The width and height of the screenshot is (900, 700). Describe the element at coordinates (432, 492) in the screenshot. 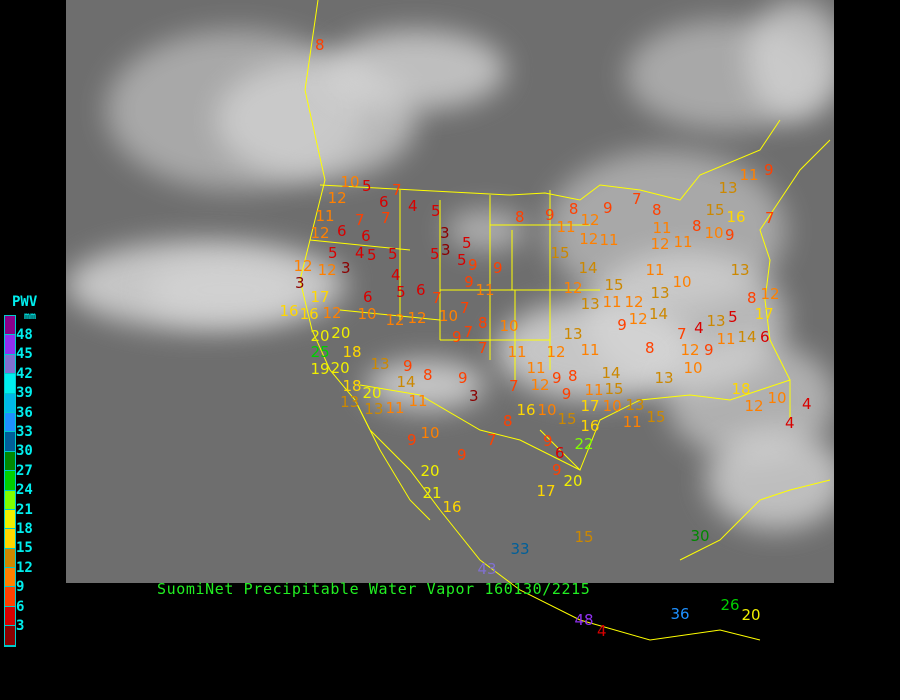

I see `station-pwv-value: 21` at that location.